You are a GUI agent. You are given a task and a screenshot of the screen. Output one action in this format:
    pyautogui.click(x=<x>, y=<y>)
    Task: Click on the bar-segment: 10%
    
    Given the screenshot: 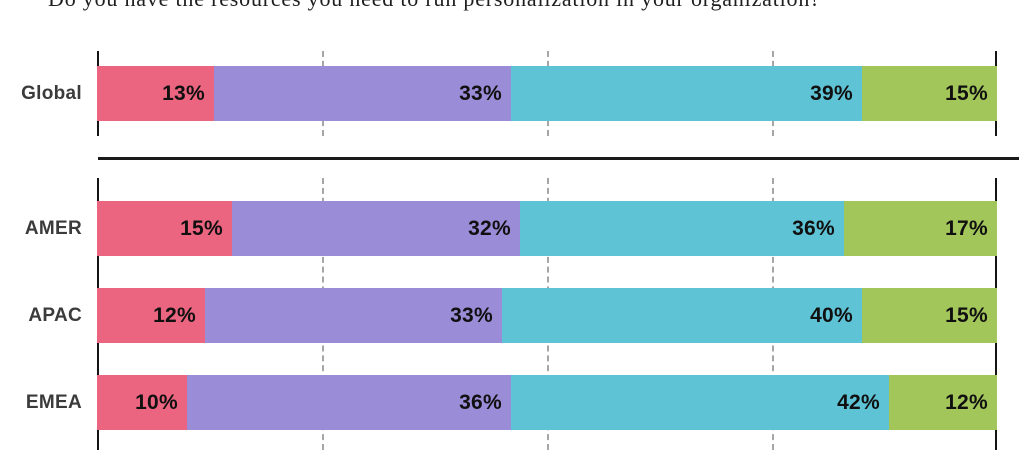 What is the action you would take?
    pyautogui.click(x=142, y=402)
    